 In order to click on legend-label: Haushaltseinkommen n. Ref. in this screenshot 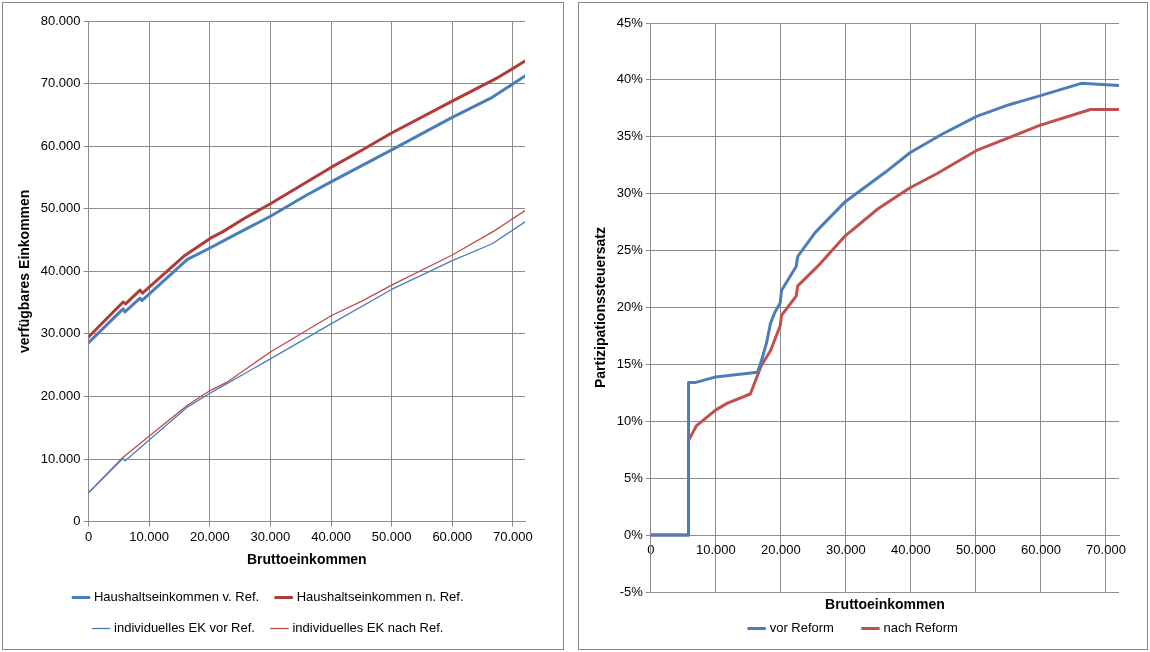, I will do `click(380, 597)`.